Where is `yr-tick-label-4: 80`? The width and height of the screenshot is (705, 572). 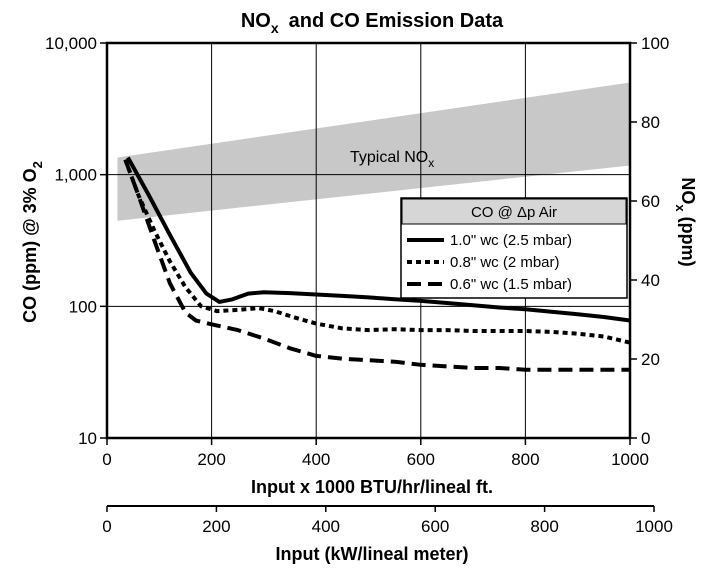
yr-tick-label-4: 80 is located at coordinates (650, 122).